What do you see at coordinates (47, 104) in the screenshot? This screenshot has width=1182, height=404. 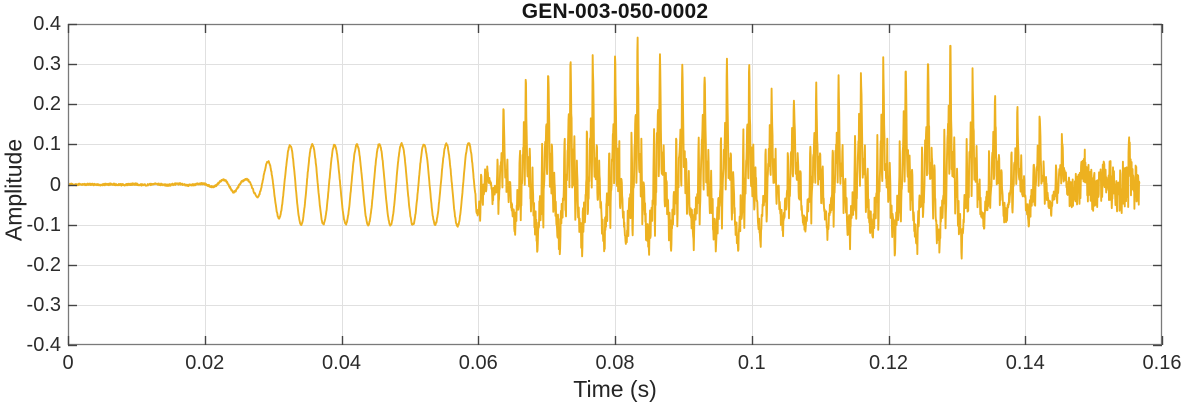 I see `y-tick-label: 0.2` at bounding box center [47, 104].